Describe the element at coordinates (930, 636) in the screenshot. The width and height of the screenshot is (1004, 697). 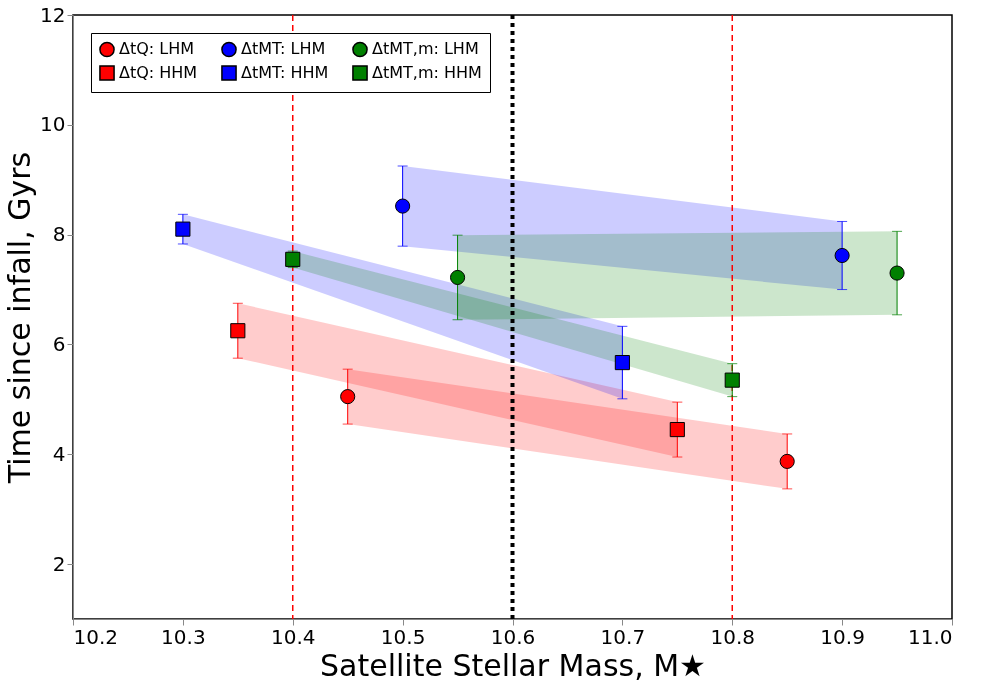
I see `x-tick-label: 11.0` at that location.